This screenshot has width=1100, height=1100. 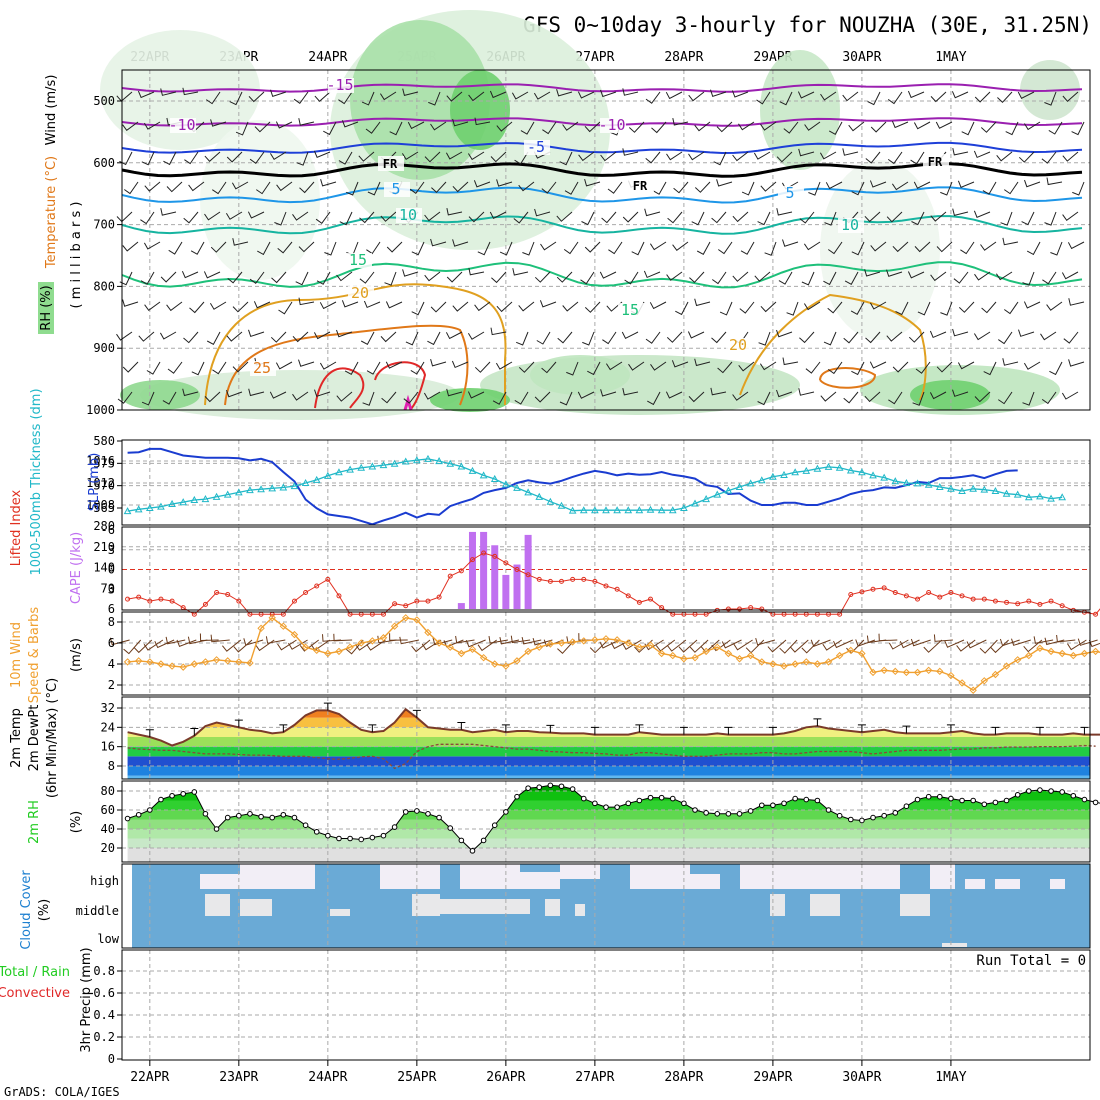 What do you see at coordinates (606, 1005) in the screenshot?
I see `precip-panel-frame` at bounding box center [606, 1005].